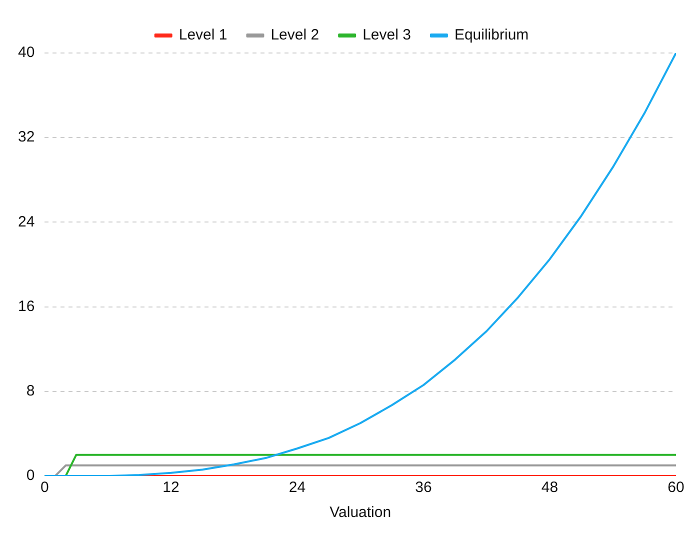  I want to click on y-tick-label: 16, so click(26, 306).